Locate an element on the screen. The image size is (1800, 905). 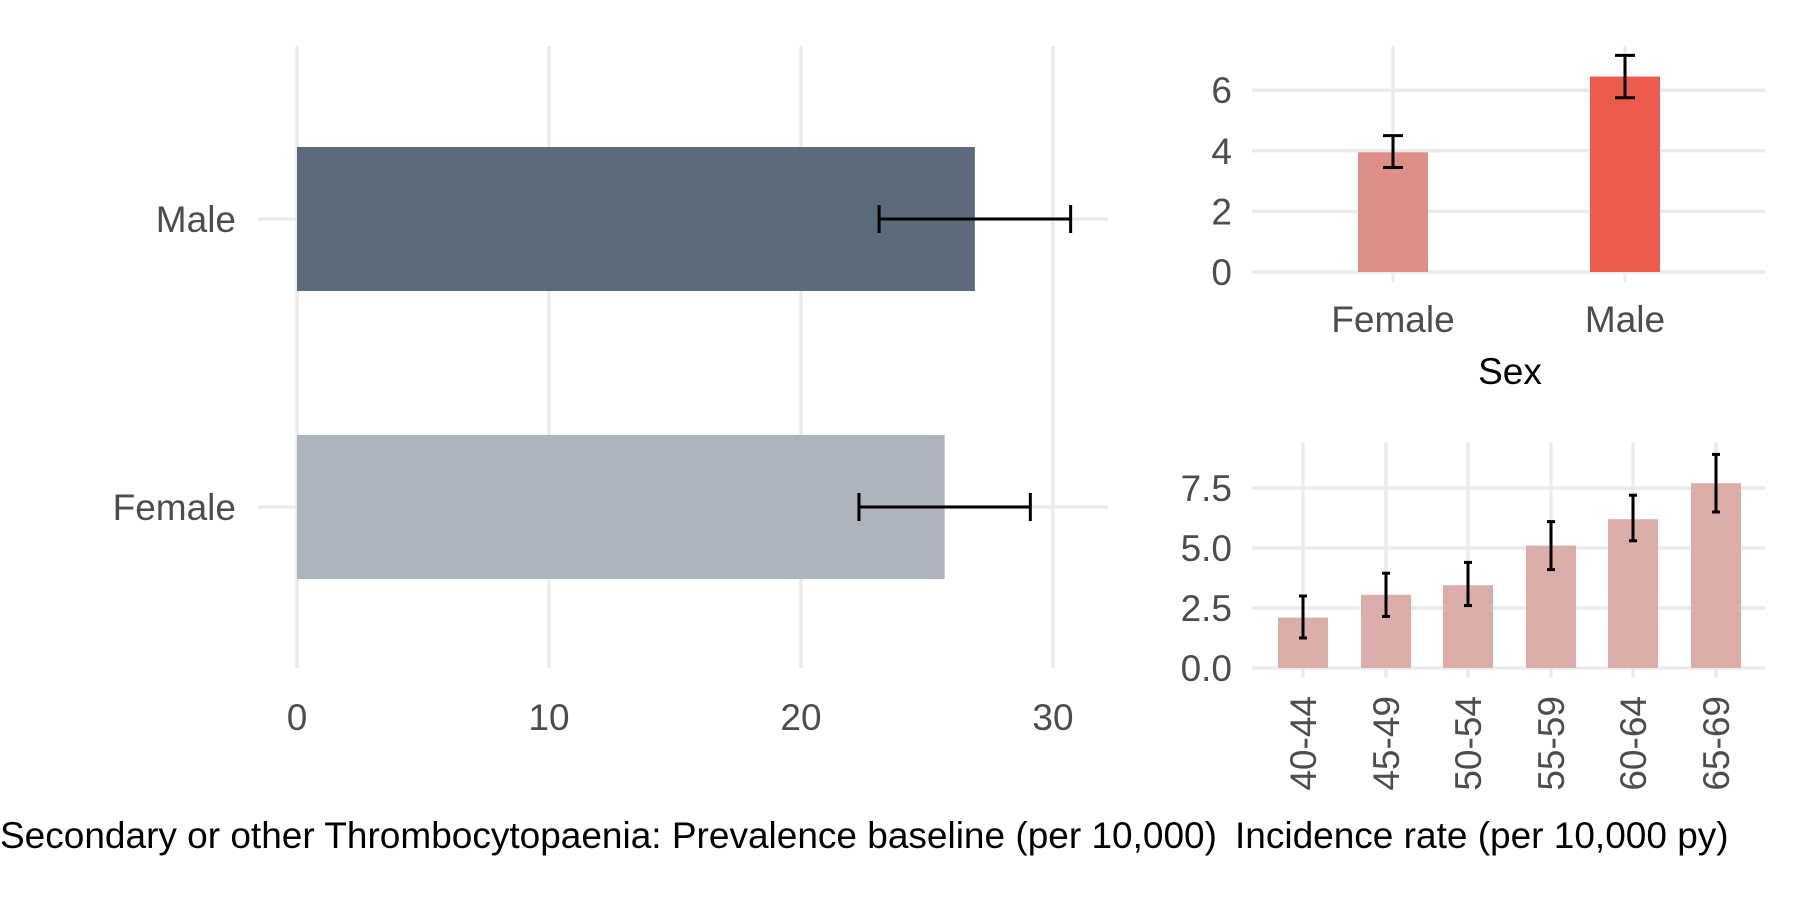
prevalence-x-tick-label: 10 is located at coordinates (548, 717).